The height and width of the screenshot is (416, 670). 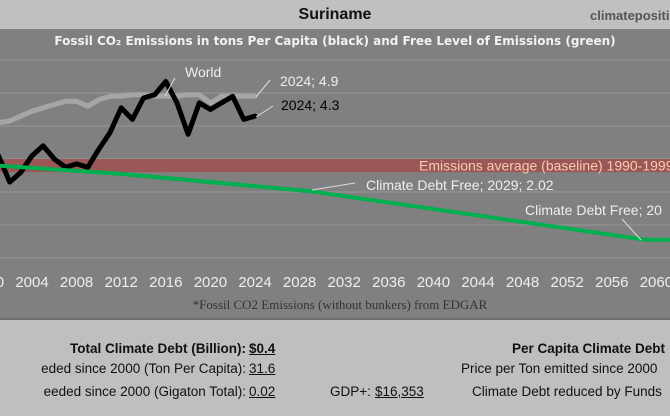 I want to click on x-tick-label: 2056, so click(x=611, y=282).